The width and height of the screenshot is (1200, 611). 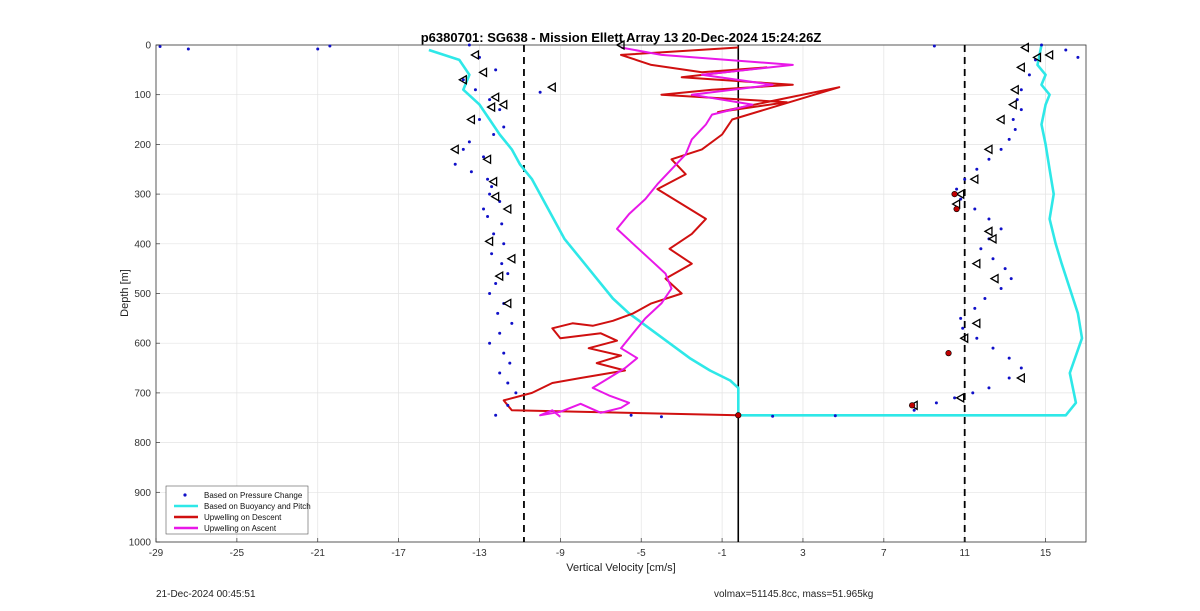 What do you see at coordinates (142, 294) in the screenshot?
I see `y-tick-label: 500` at bounding box center [142, 294].